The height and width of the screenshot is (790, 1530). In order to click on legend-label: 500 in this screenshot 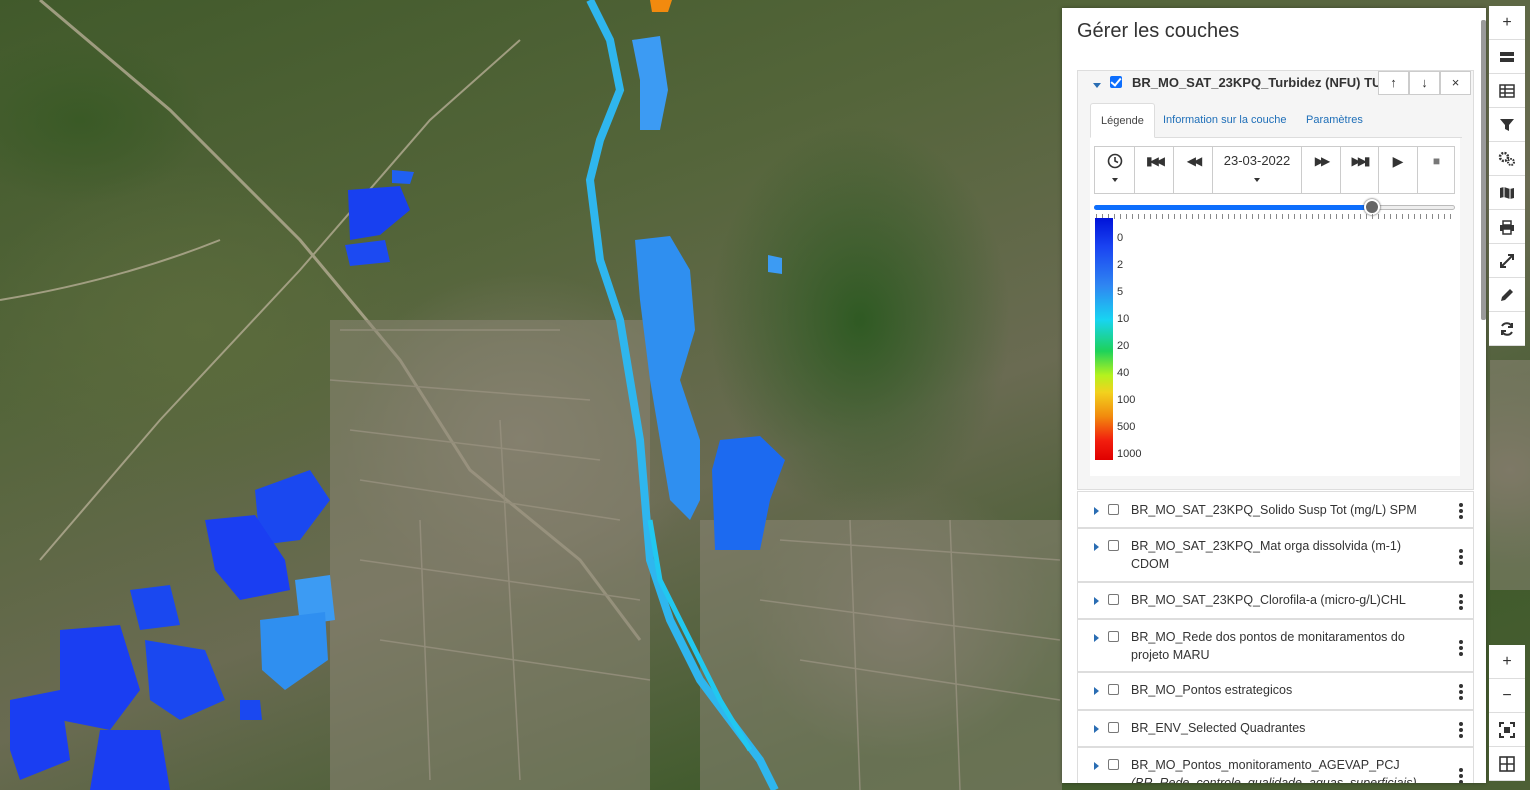, I will do `click(1126, 427)`.